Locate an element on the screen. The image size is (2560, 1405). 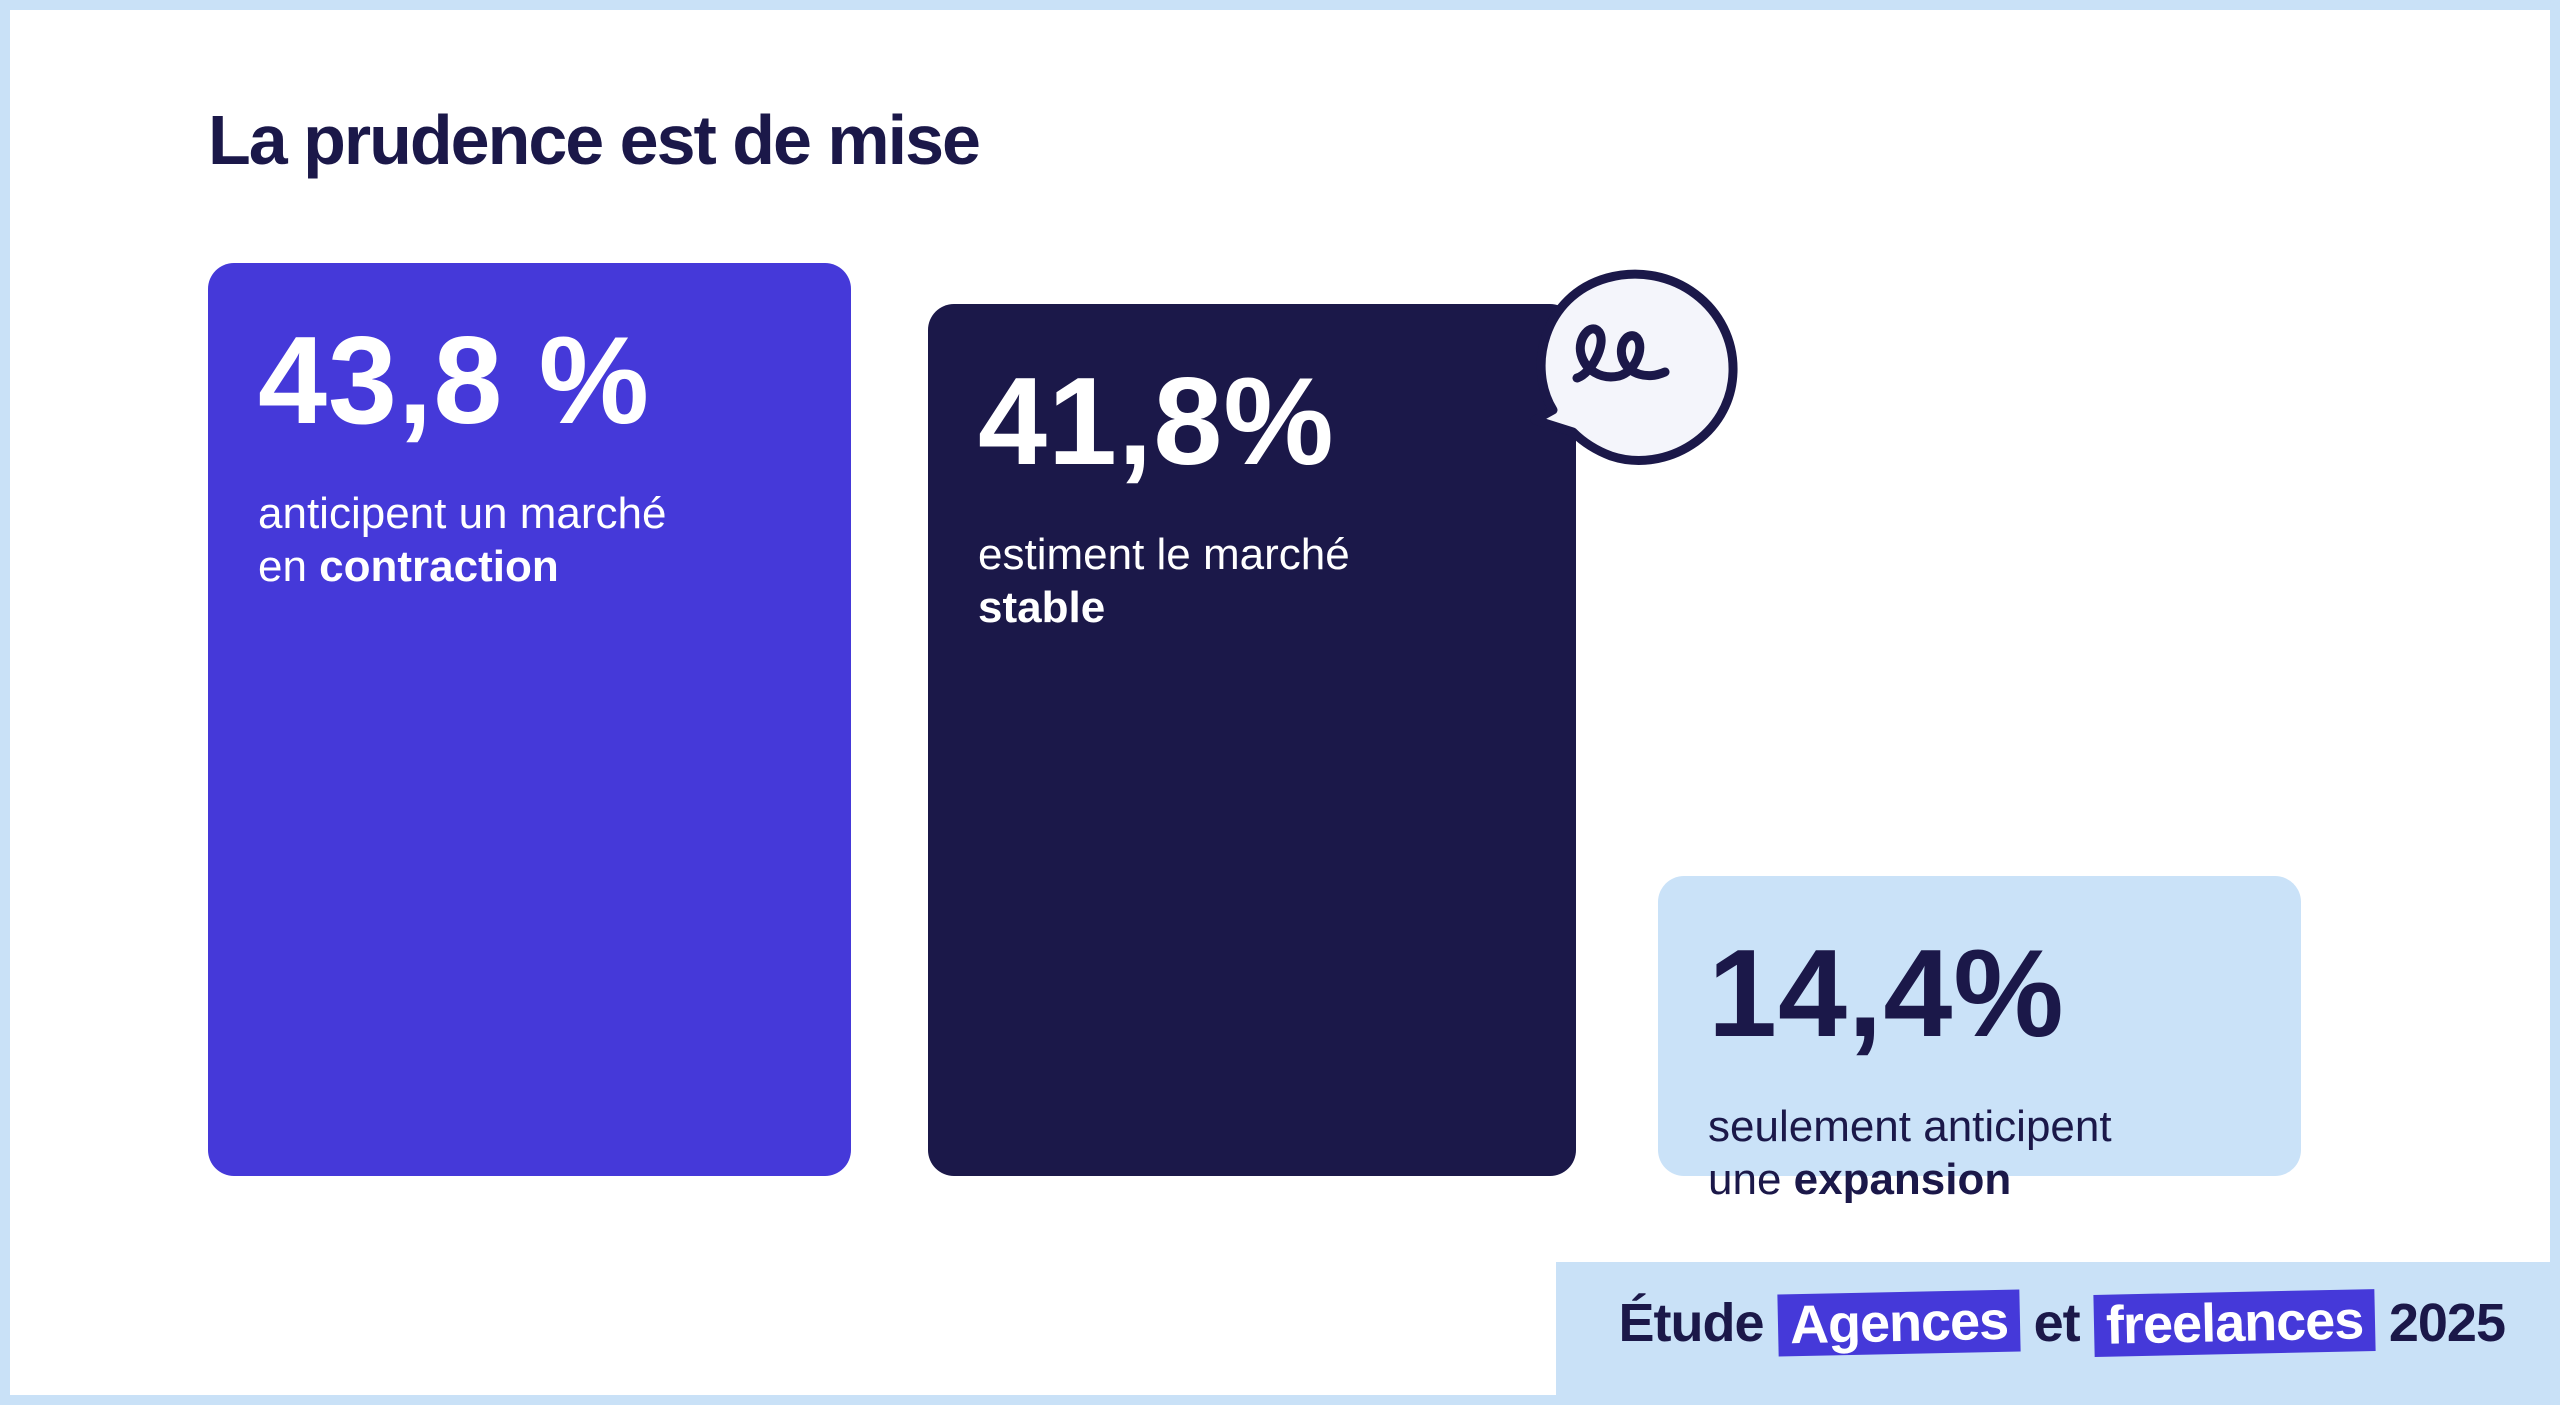
data-label-expansion: 14,4% is located at coordinates (1886, 993).